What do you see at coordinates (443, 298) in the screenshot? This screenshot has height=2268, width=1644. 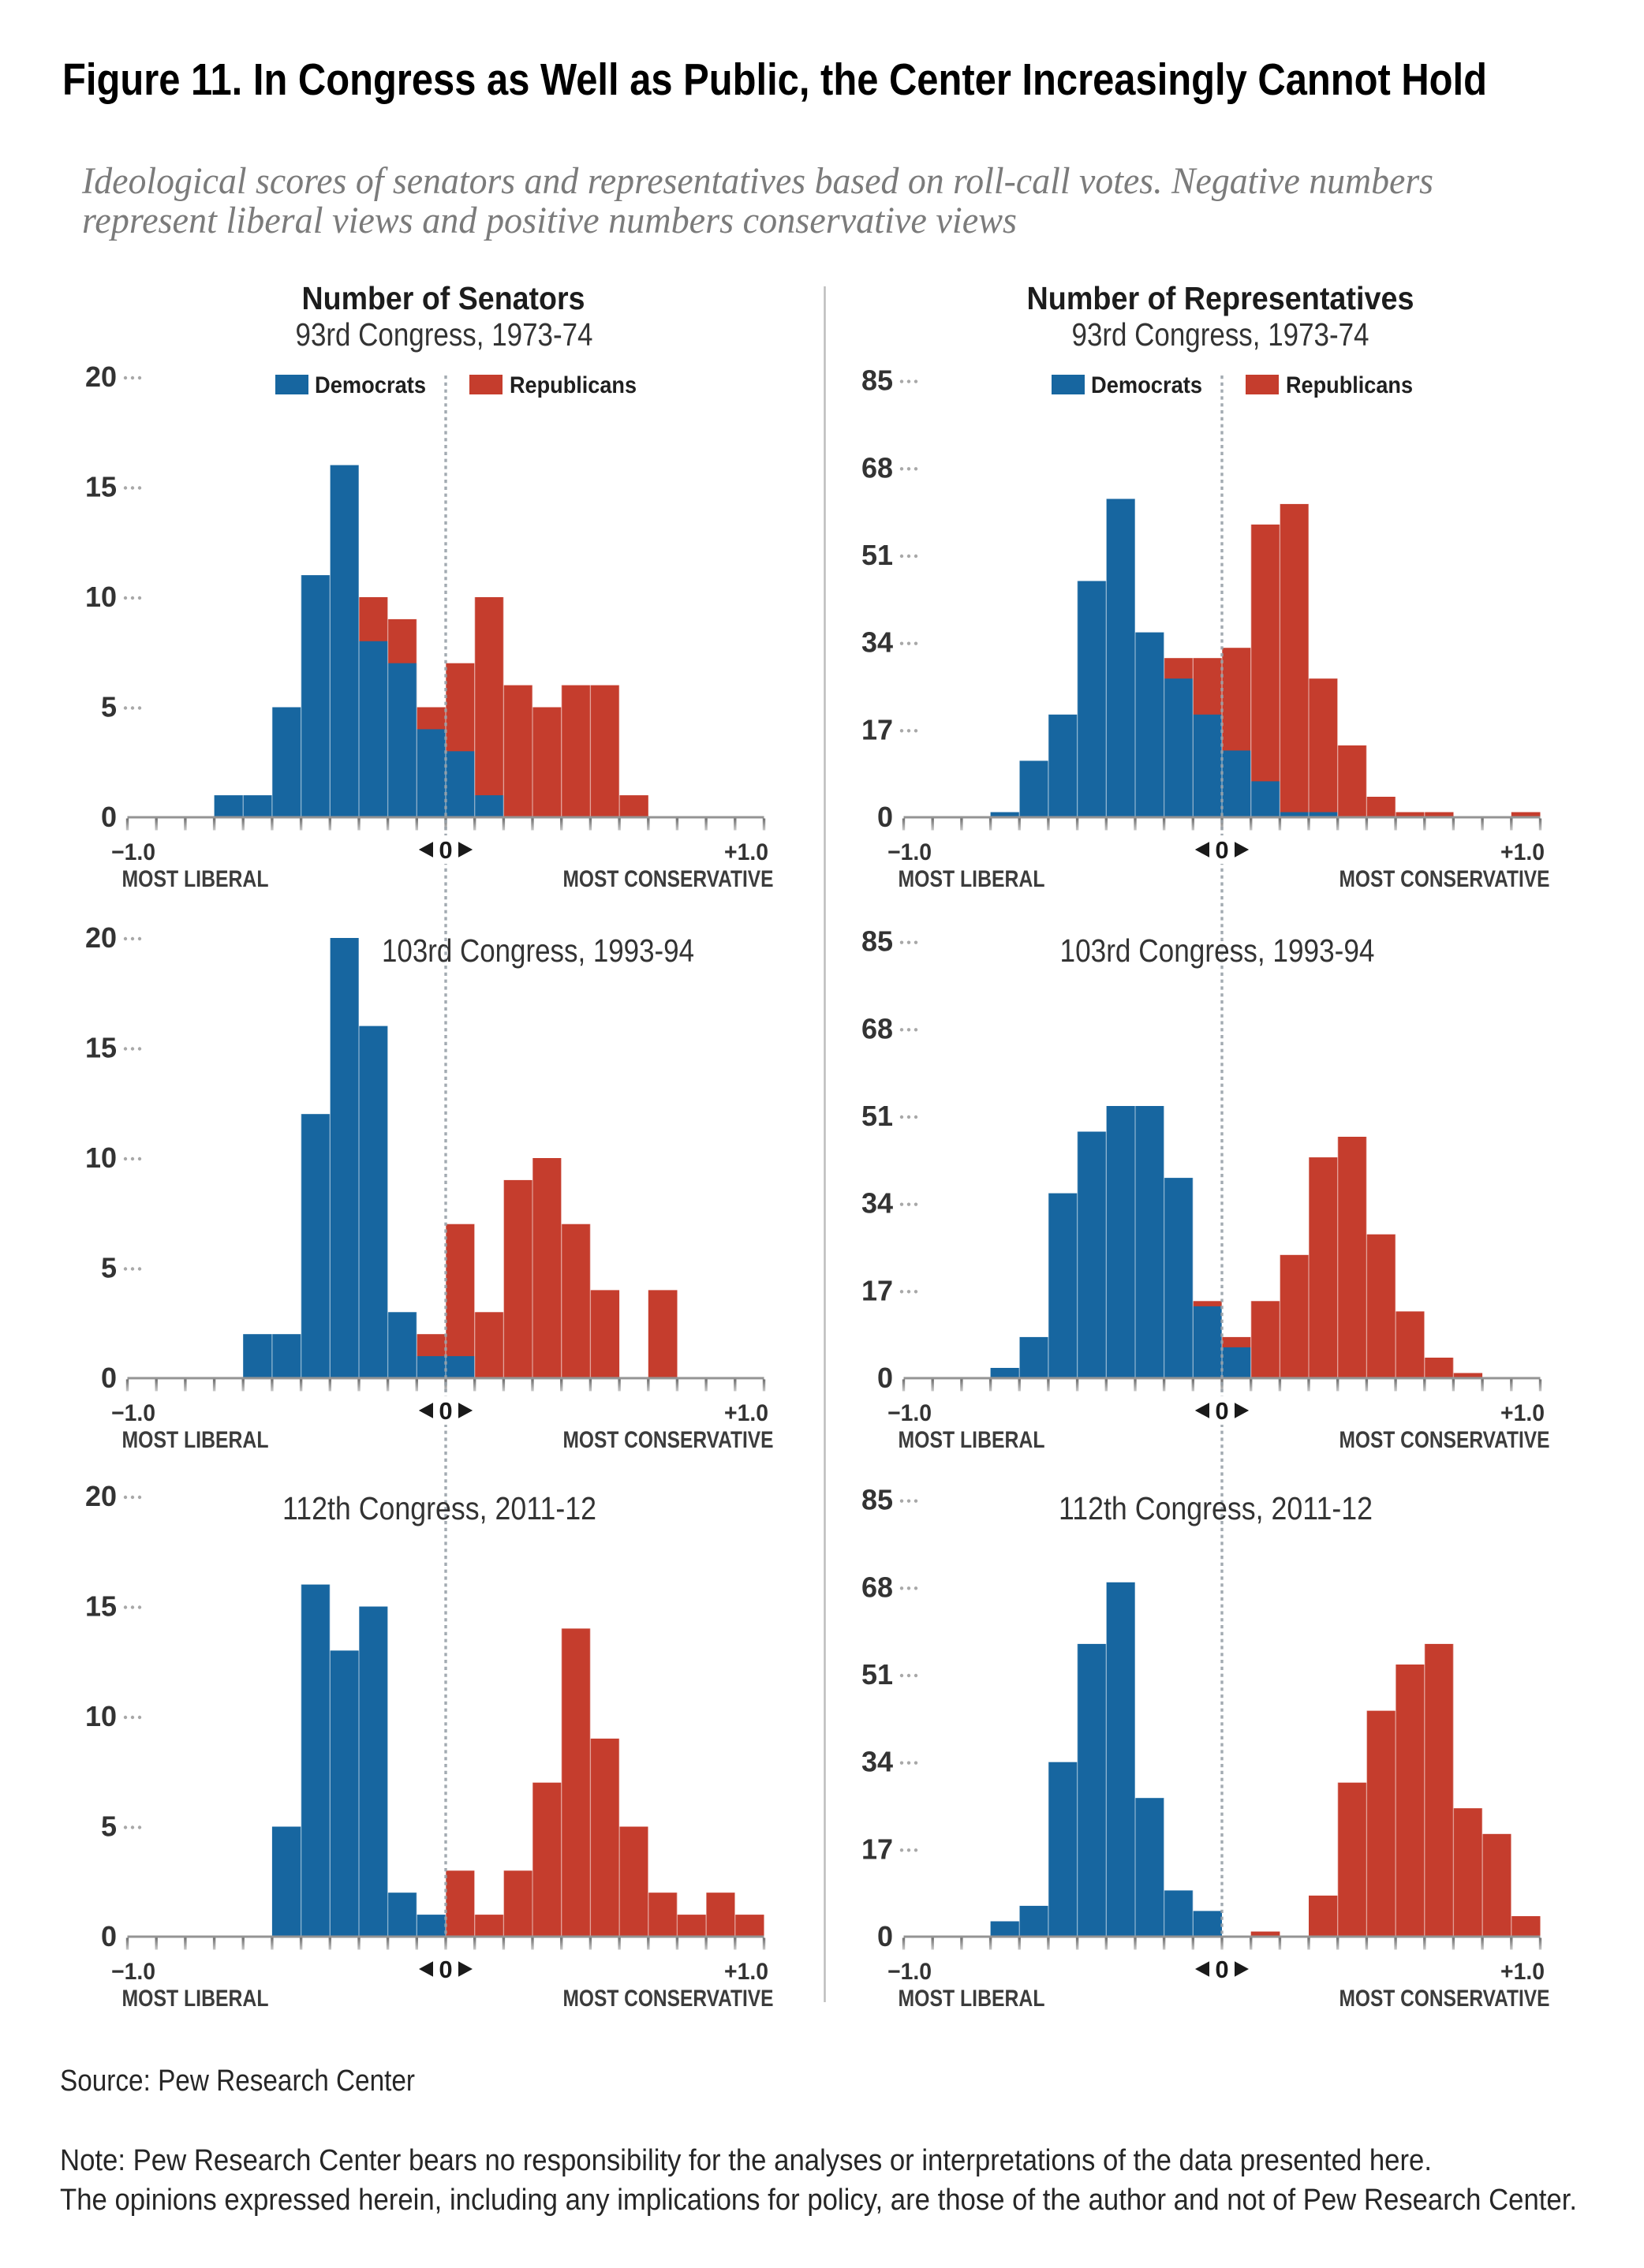 I see `svg-text: Number of Senators` at bounding box center [443, 298].